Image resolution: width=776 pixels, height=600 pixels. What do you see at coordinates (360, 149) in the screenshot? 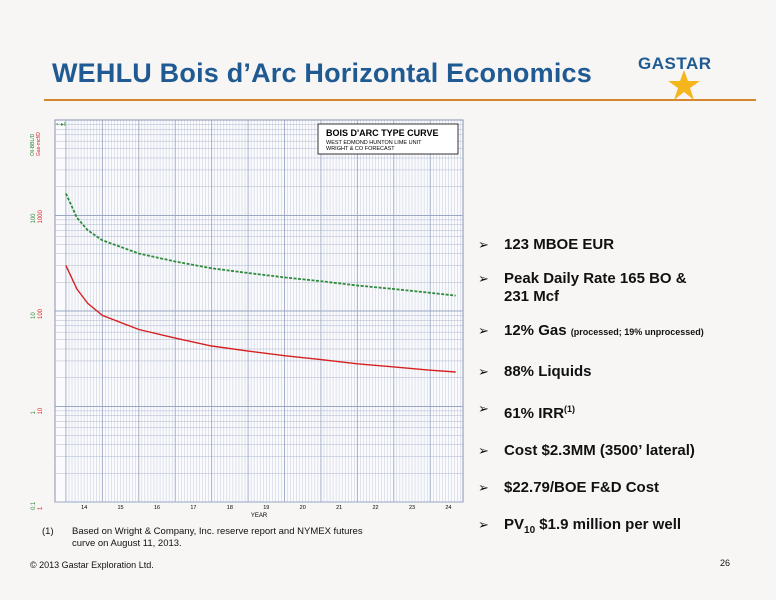
I see `chart-subtitle-2: WRIGHT & CO FORECAST` at bounding box center [360, 149].